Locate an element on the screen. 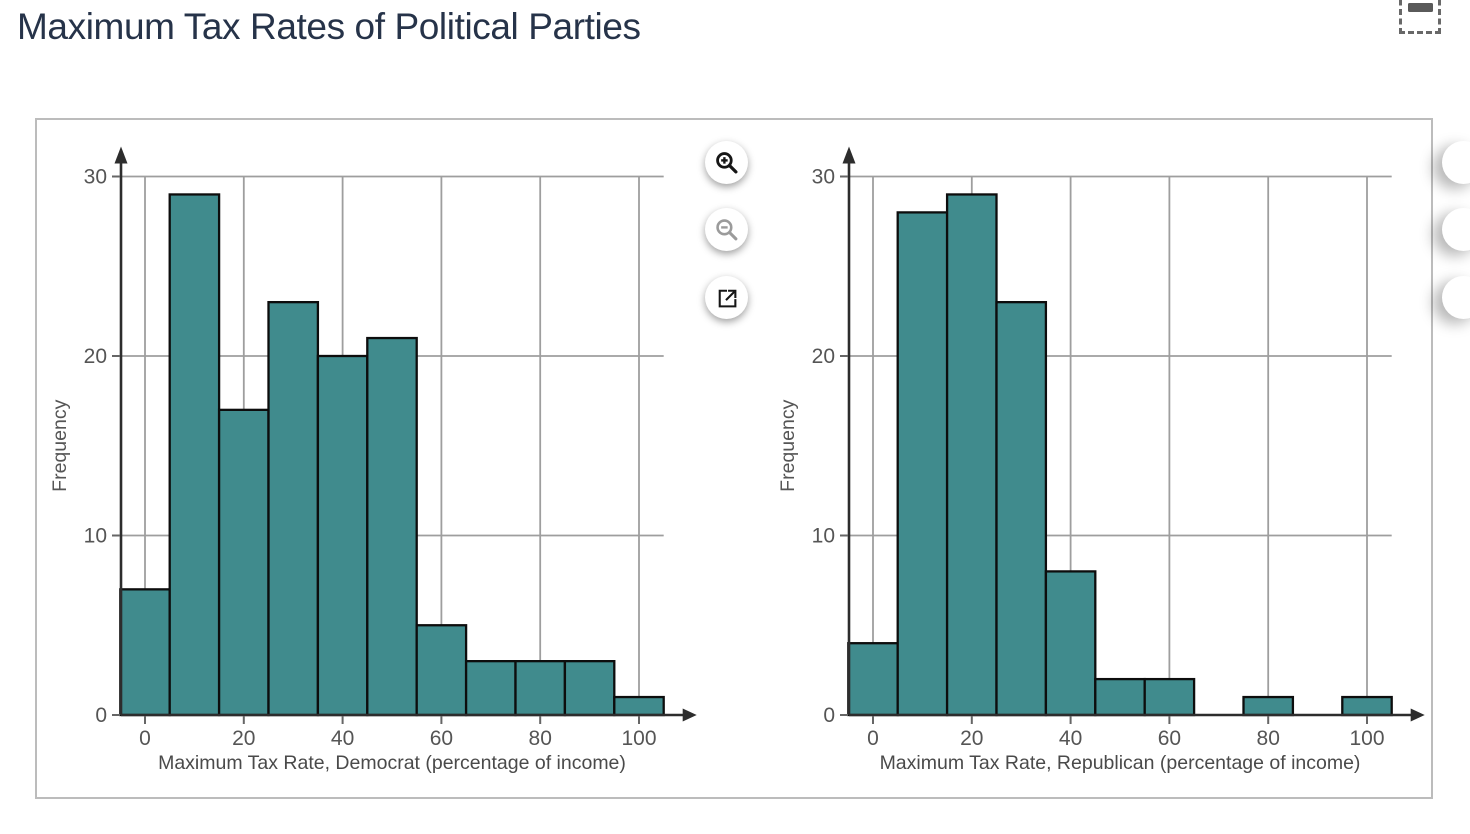 Image resolution: width=1470 pixels, height=834 pixels. zoom-in-button-right is located at coordinates (1456, 162).